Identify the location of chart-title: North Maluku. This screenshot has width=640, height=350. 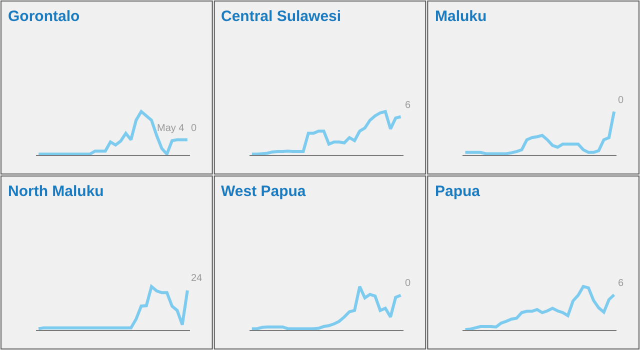
(56, 191).